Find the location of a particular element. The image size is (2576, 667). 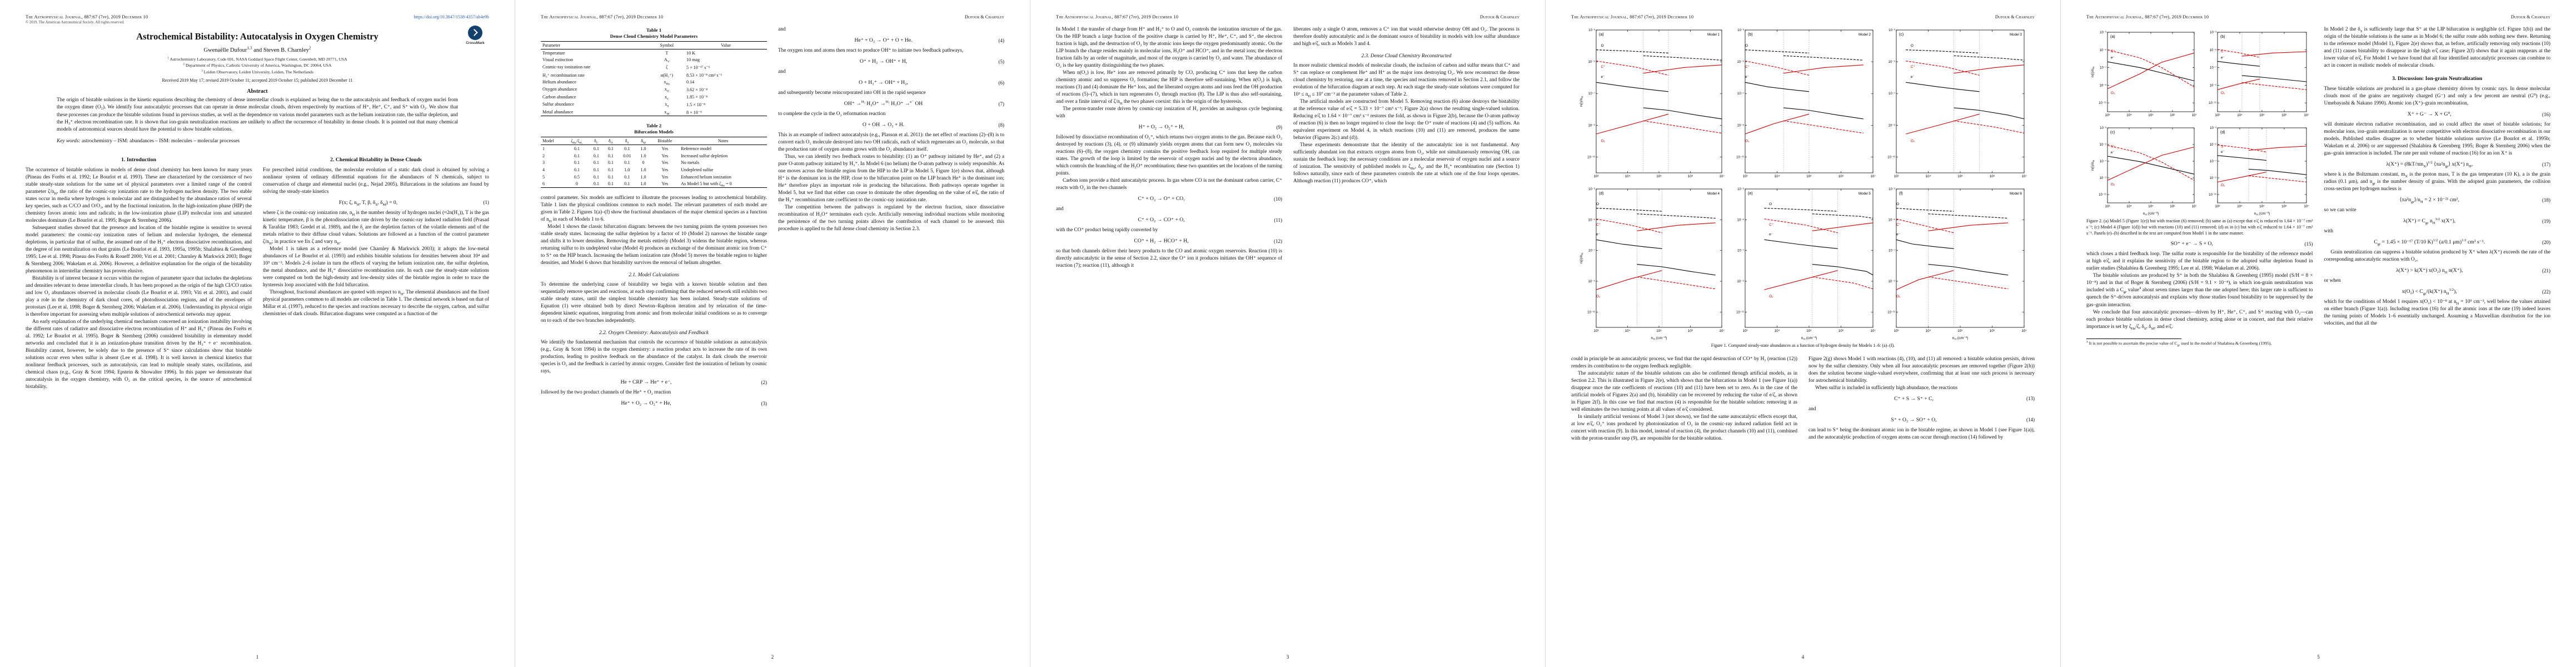

equation: He⁺ + O₂ → O⁺ + O + He. (4) is located at coordinates (891, 40).